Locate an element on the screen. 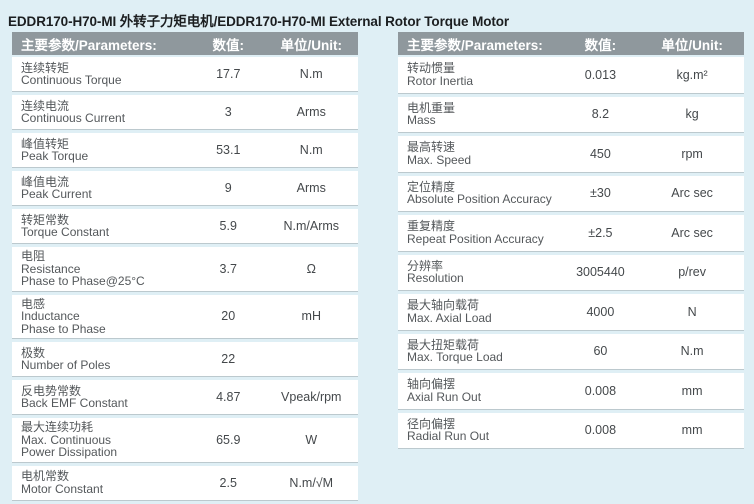 This screenshot has height=504, width=754. parameter-unit: Ω is located at coordinates (311, 268).